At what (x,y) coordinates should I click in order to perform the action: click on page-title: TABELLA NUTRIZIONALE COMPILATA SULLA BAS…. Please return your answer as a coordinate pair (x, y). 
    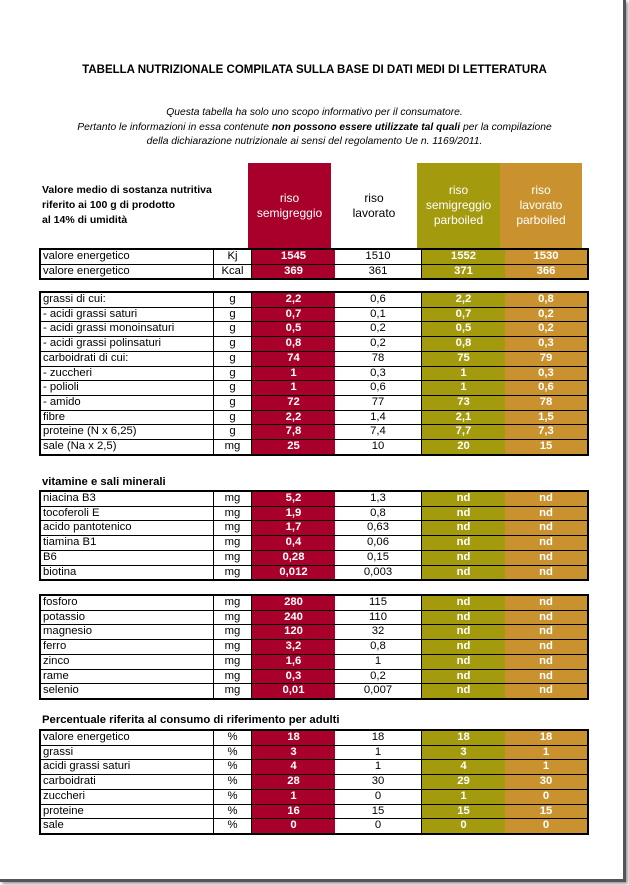
    Looking at the image, I should click on (314, 70).